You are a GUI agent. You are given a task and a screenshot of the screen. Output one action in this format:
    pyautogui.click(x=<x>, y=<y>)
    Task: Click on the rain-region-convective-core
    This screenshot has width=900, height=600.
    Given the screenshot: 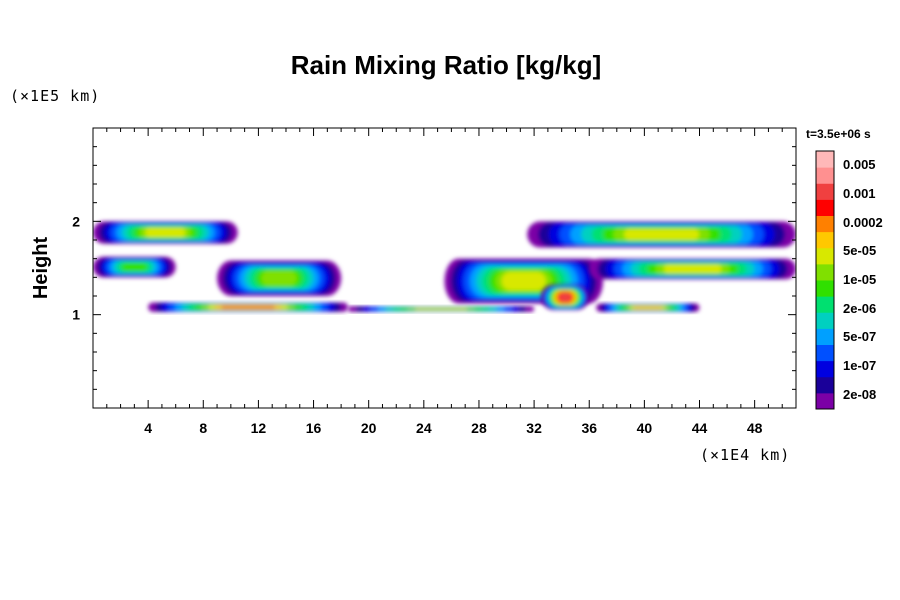 What is the action you would take?
    pyautogui.click(x=565, y=297)
    